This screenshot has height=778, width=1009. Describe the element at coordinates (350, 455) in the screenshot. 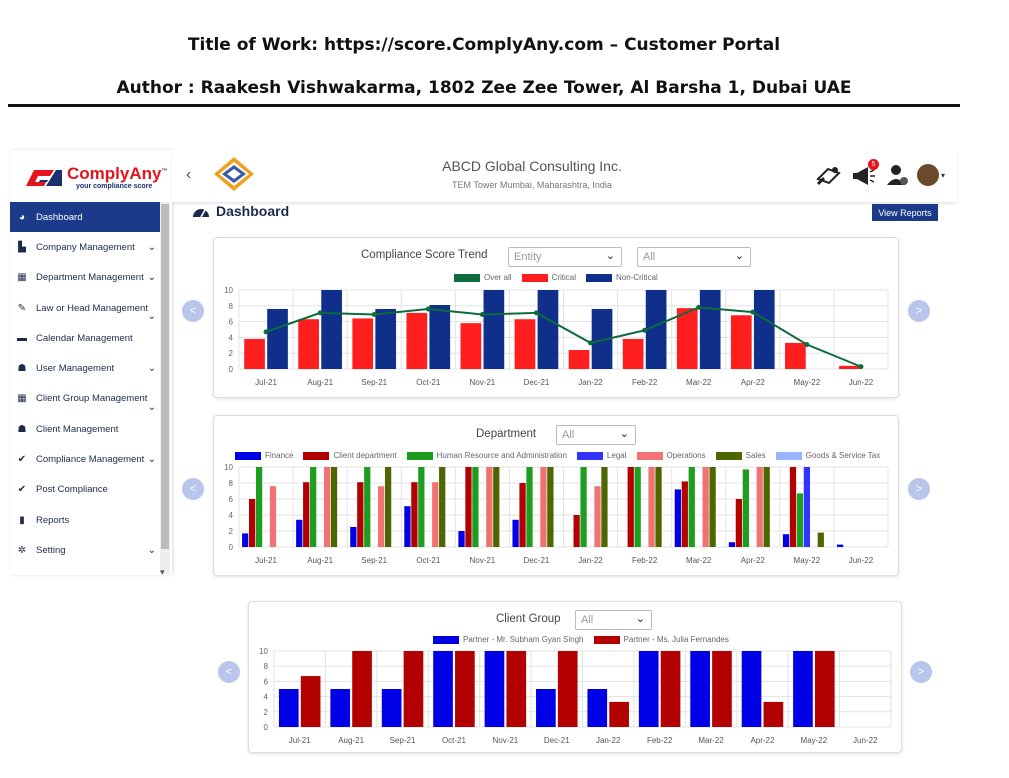

I see `legend-item: Client department` at that location.